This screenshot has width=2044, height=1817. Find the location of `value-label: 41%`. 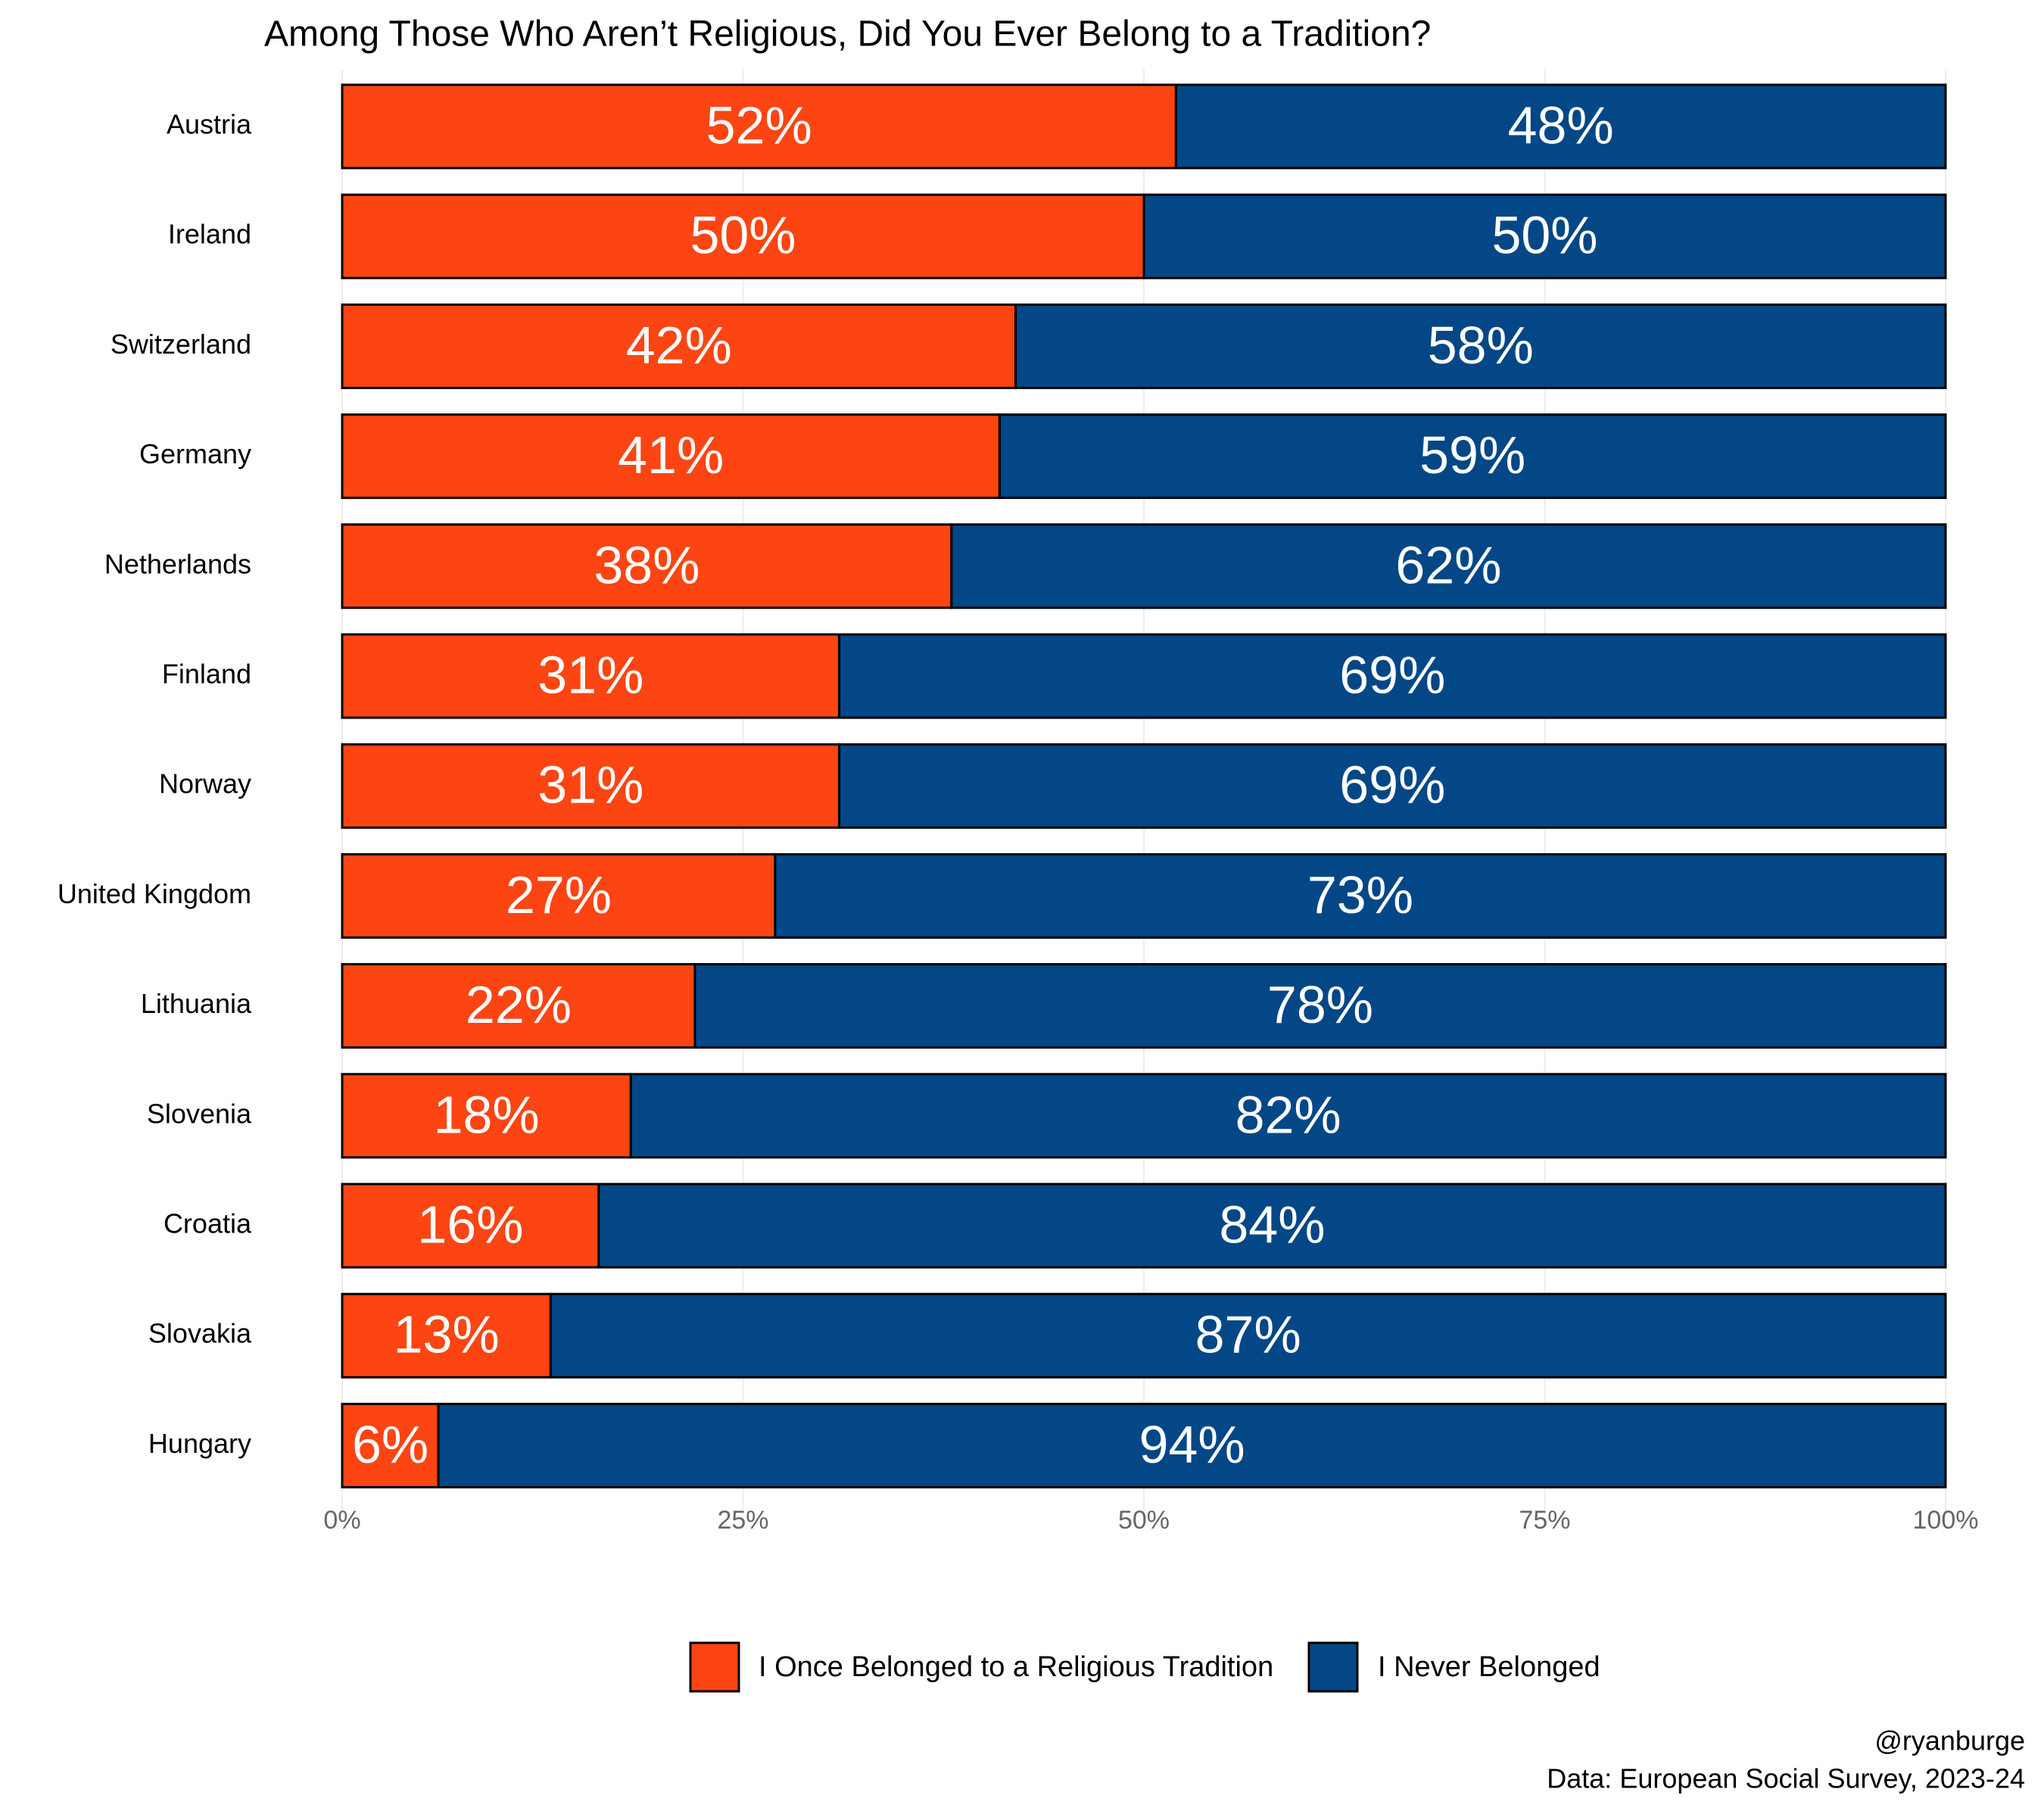

value-label: 41% is located at coordinates (671, 455).